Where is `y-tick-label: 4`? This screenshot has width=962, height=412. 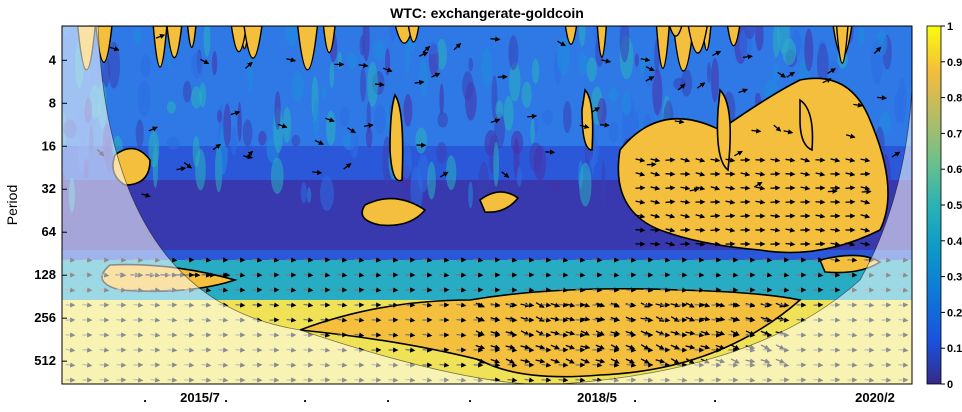
y-tick-label: 4 is located at coordinates (53, 59).